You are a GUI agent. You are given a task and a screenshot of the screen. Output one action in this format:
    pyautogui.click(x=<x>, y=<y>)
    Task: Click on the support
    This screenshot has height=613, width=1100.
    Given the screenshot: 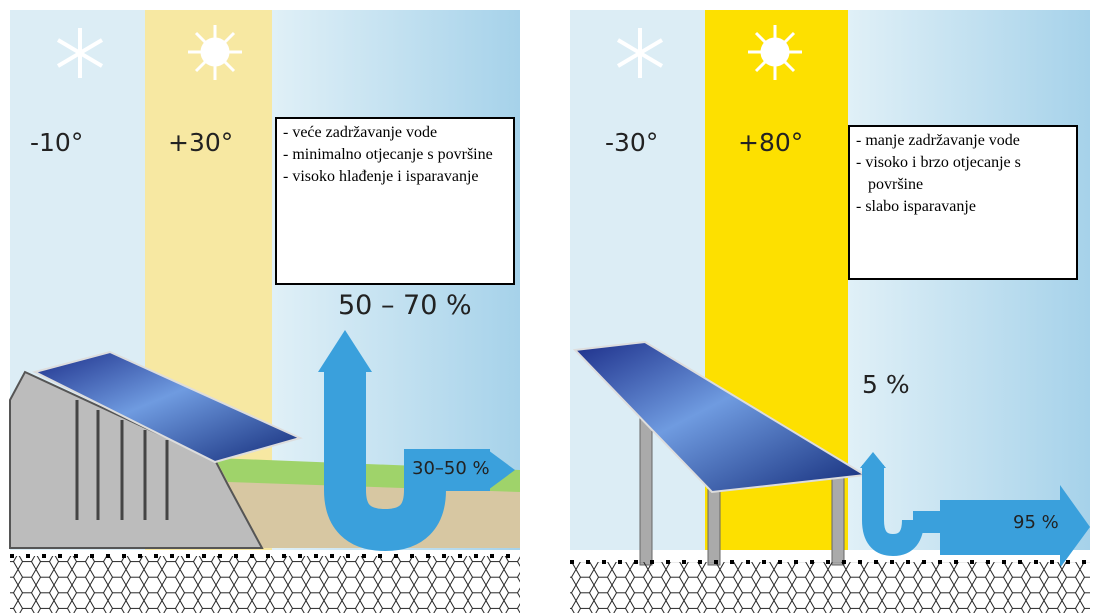 What is the action you would take?
    pyautogui.click(x=136, y=459)
    